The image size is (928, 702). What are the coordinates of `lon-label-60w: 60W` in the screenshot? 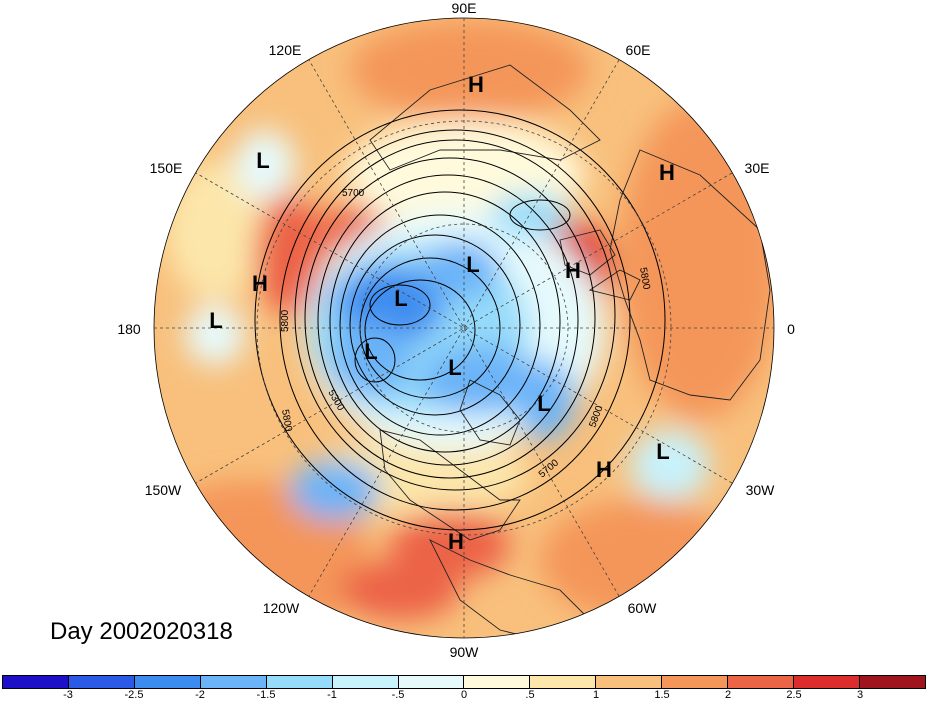 It's located at (643, 608).